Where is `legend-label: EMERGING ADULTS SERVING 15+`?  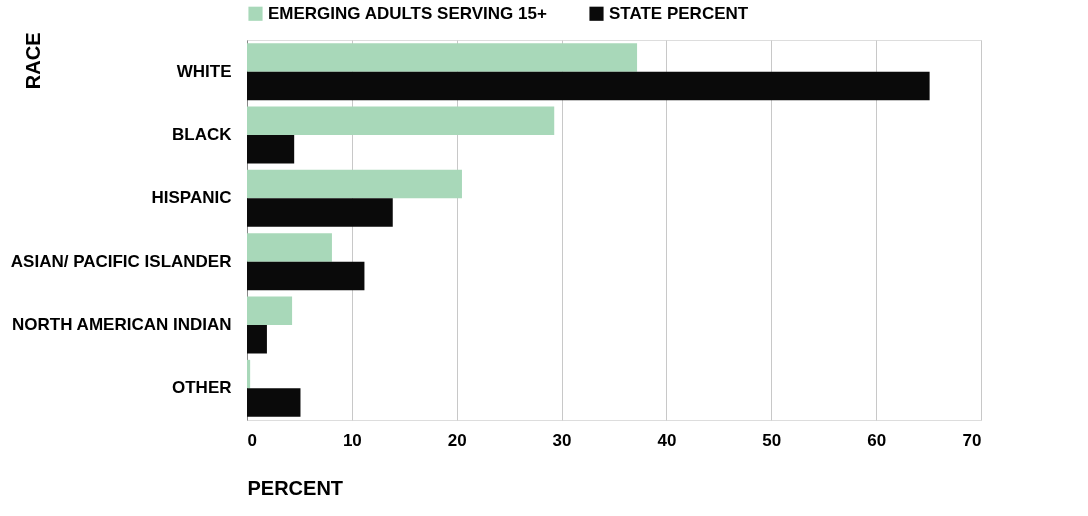 legend-label: EMERGING ADULTS SERVING 15+ is located at coordinates (407, 13).